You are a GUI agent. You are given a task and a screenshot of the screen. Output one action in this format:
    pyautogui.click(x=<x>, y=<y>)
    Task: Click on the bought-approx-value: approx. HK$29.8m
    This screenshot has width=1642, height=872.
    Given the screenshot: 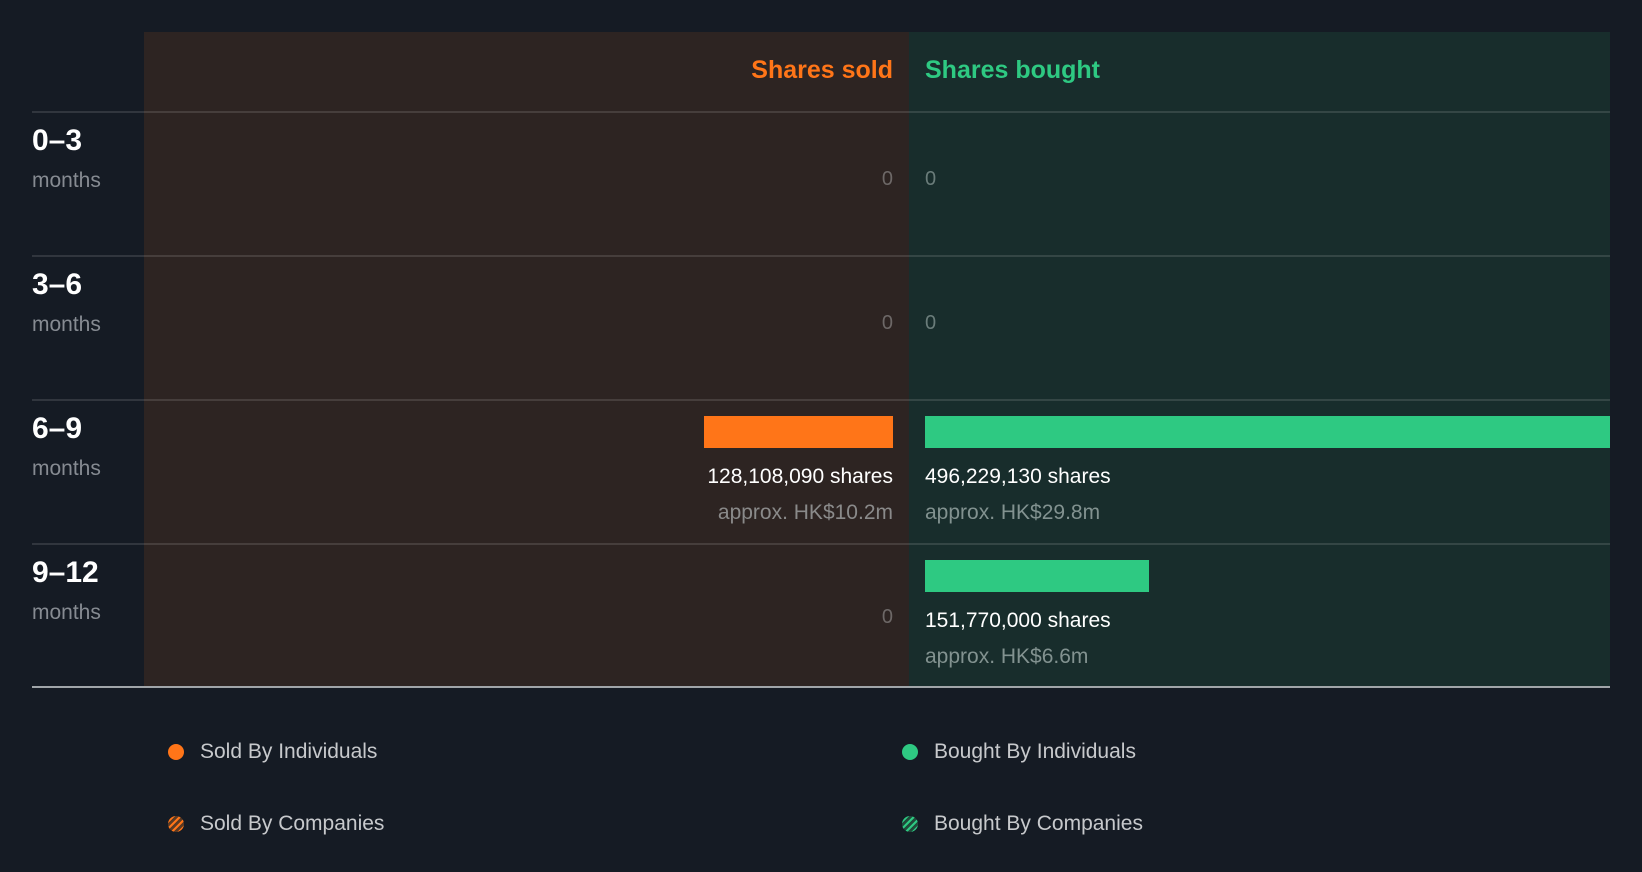 What is the action you would take?
    pyautogui.click(x=1013, y=512)
    